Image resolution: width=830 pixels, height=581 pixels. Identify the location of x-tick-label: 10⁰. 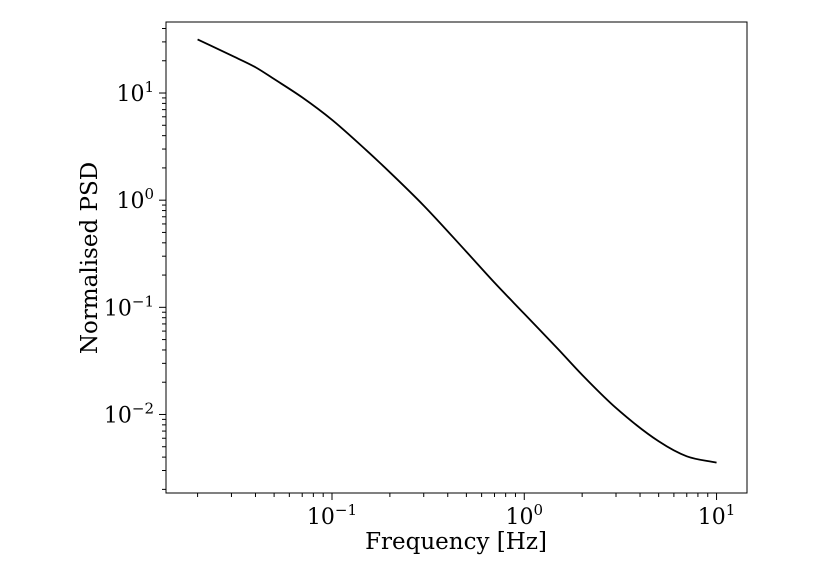
(524, 515).